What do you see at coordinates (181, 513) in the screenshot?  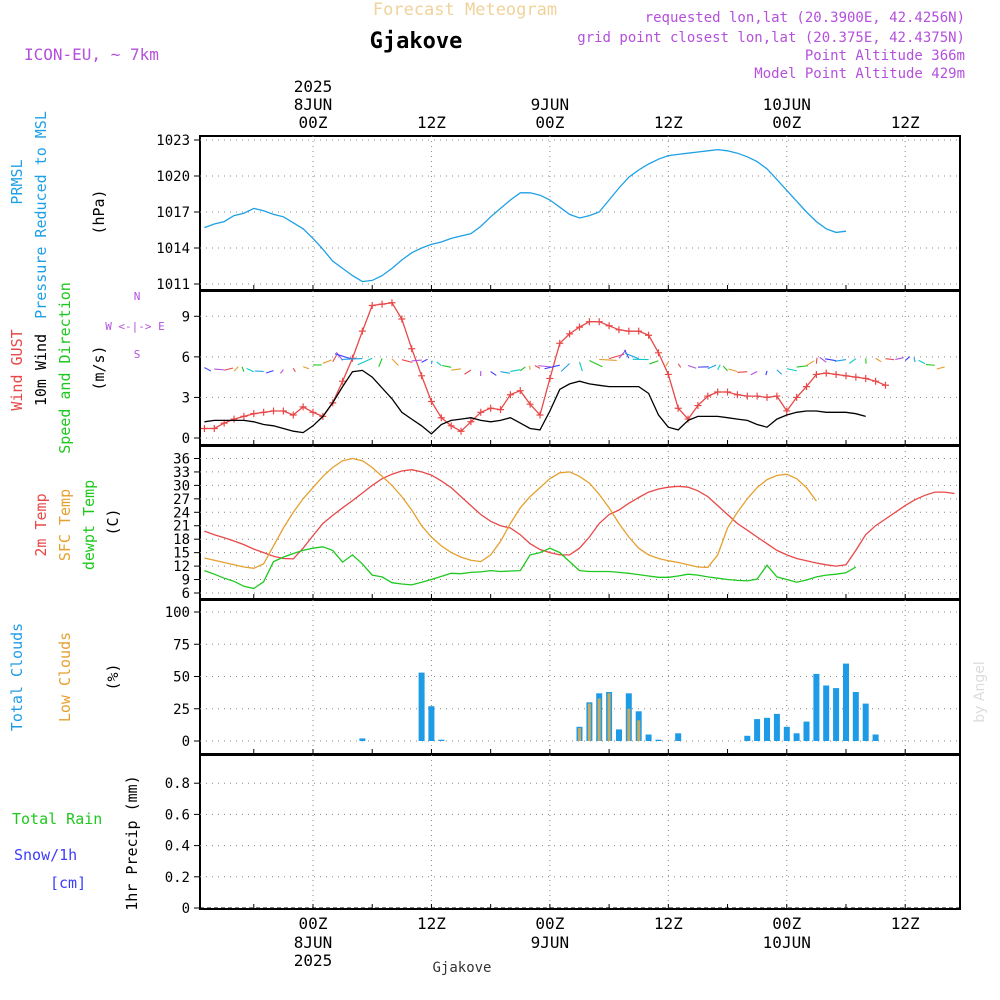 I see `y-tick-label: 24` at bounding box center [181, 513].